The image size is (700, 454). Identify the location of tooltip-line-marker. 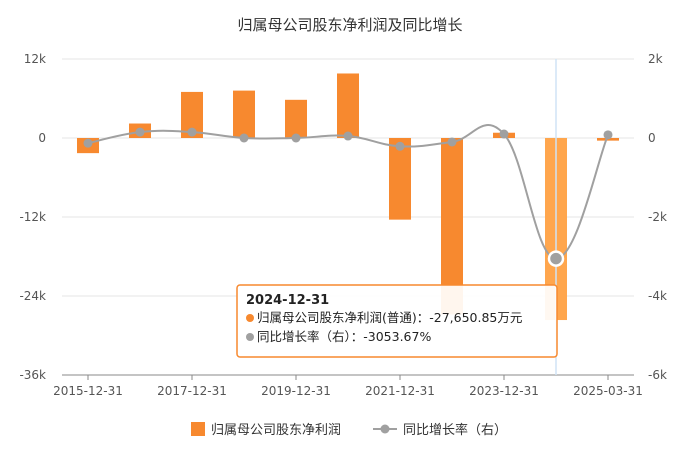
(250, 337).